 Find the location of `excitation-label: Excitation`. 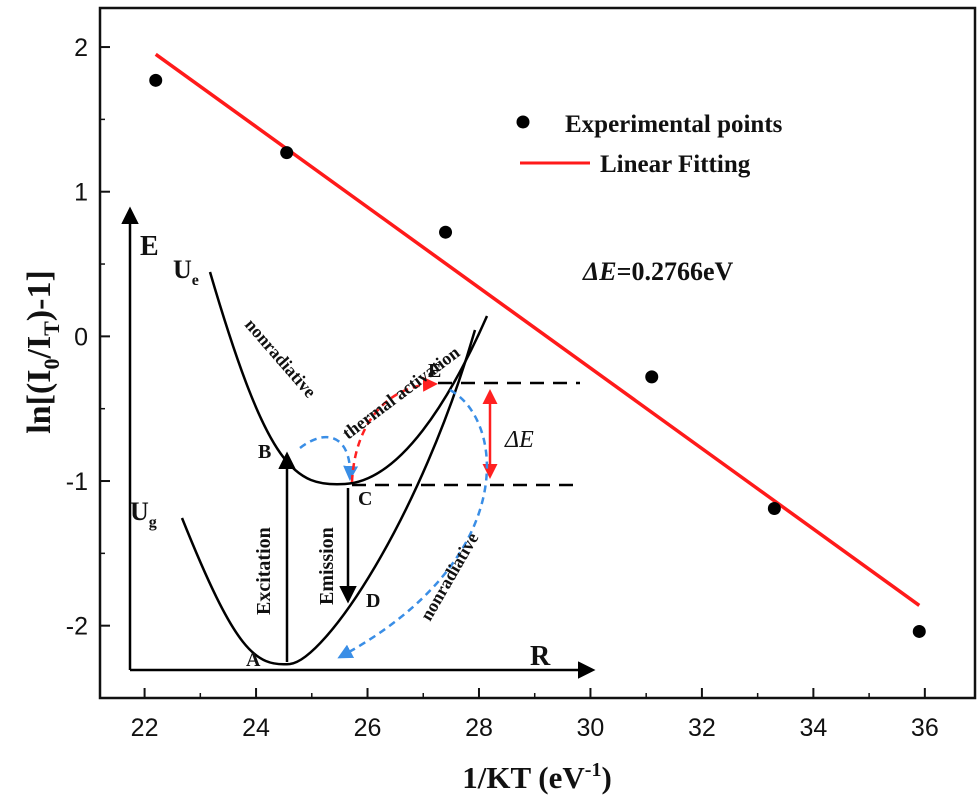

excitation-label: Excitation is located at coordinates (264, 571).